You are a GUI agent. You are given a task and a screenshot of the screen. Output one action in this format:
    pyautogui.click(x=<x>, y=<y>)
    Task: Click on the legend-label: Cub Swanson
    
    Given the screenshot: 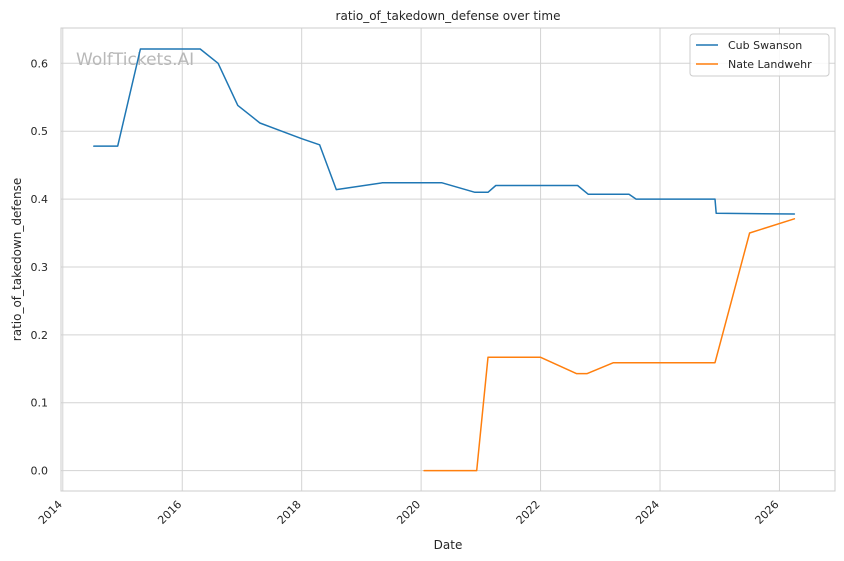 What is the action you would take?
    pyautogui.click(x=765, y=45)
    